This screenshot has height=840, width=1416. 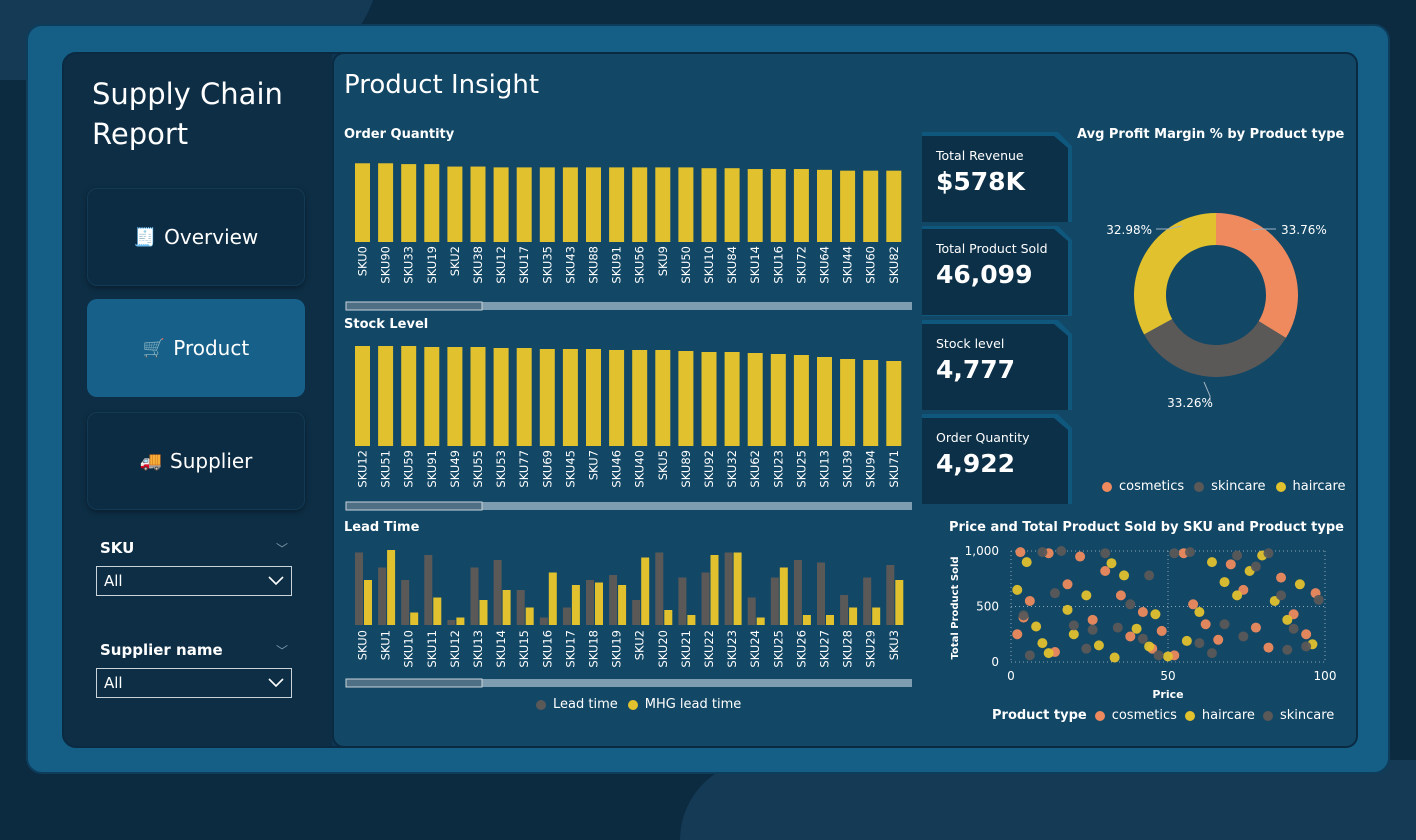 What do you see at coordinates (478, 469) in the screenshot?
I see `tick-label: SKU55` at bounding box center [478, 469].